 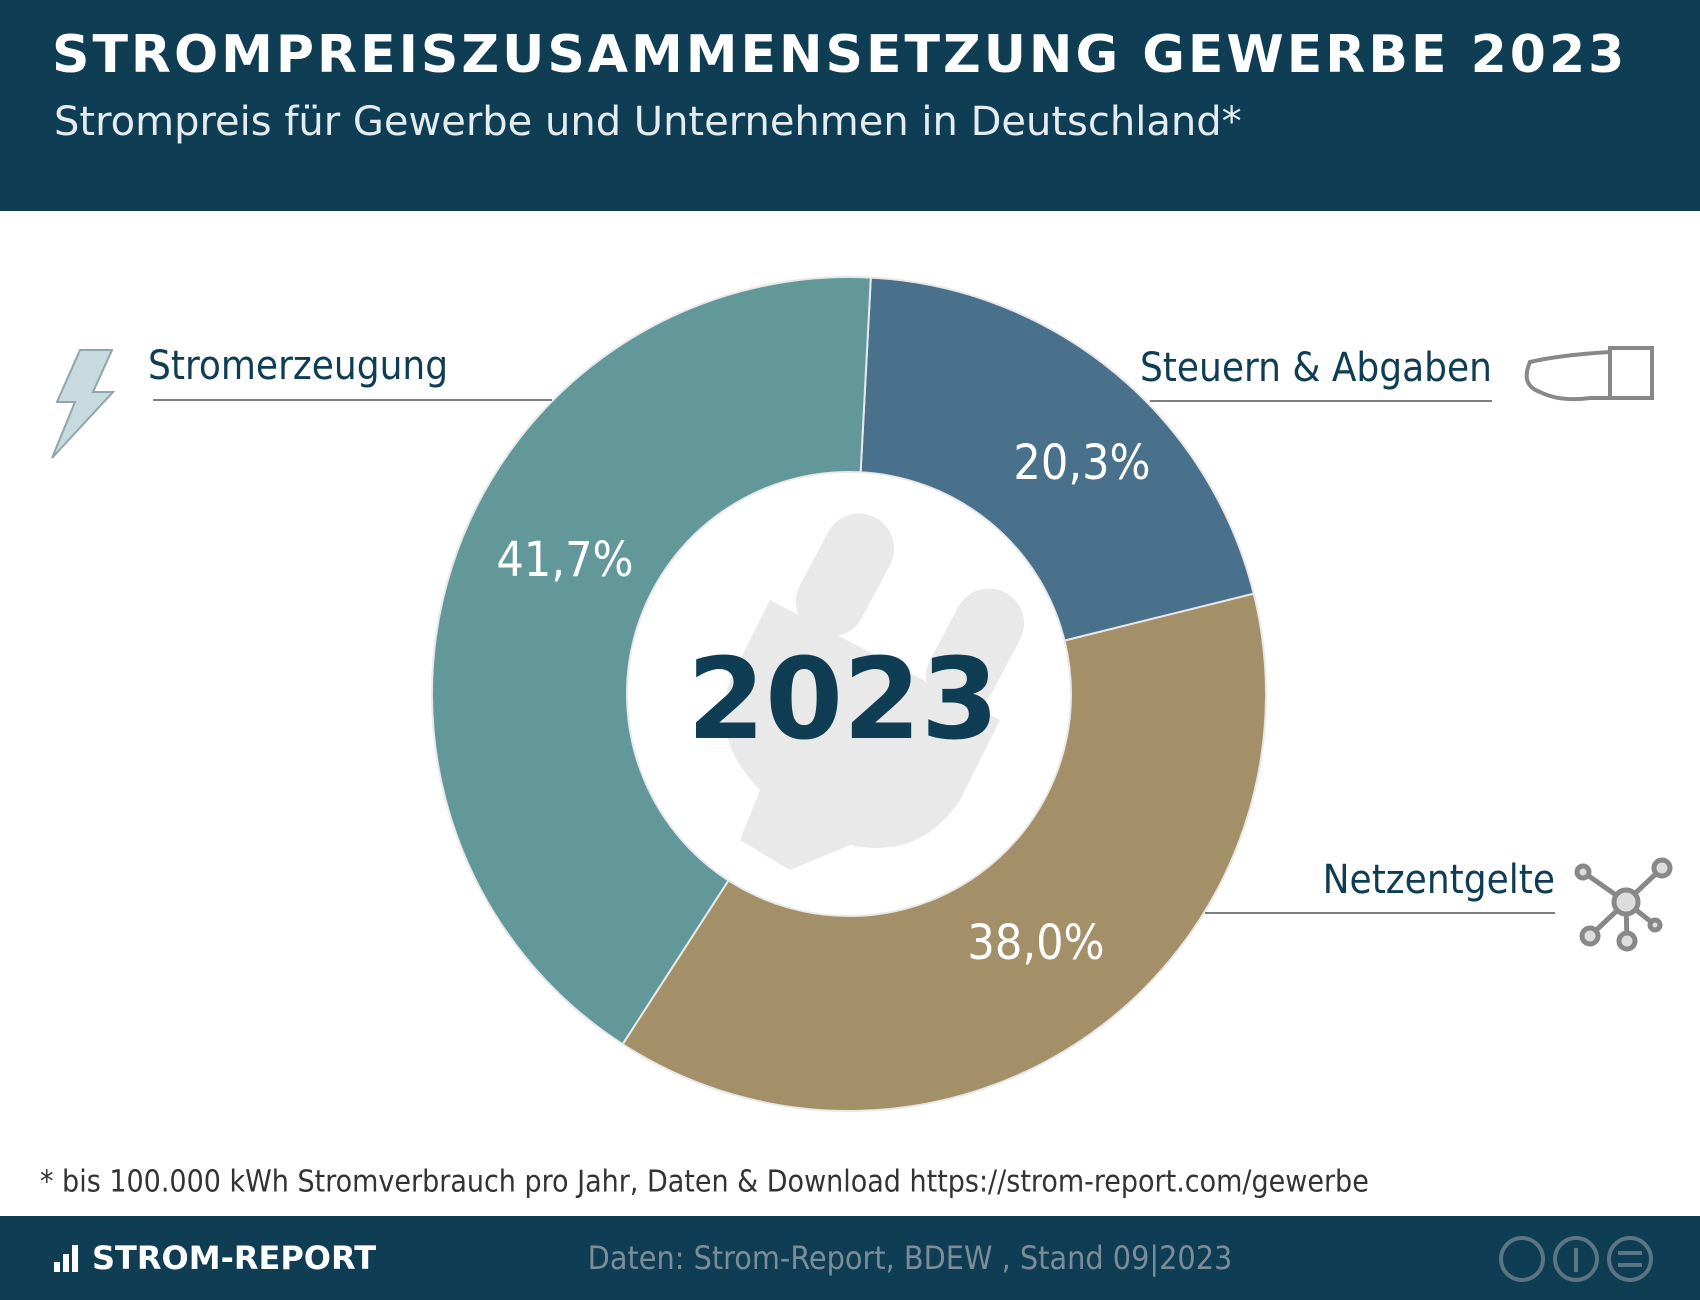 I want to click on donut-slice, so click(x=1057, y=459).